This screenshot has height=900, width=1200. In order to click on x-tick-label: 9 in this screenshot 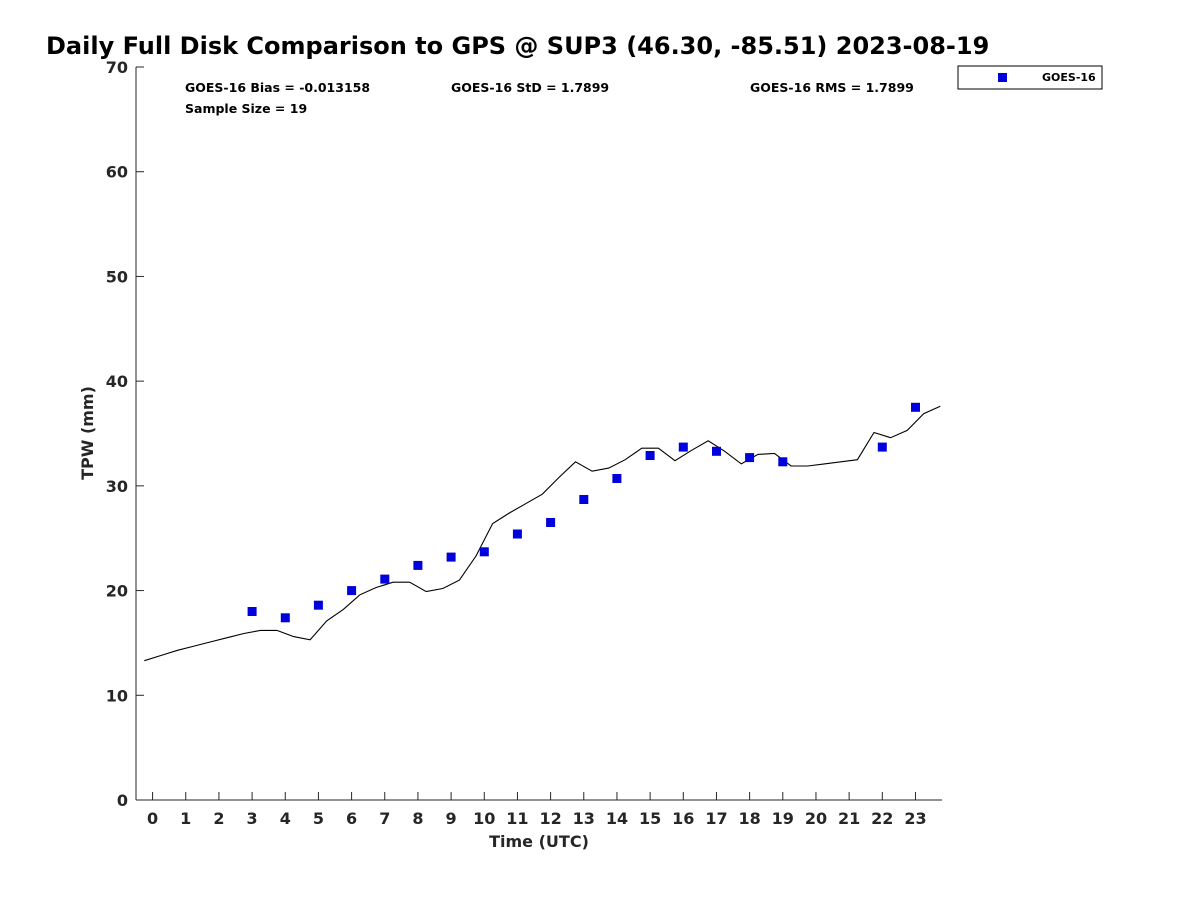, I will do `click(451, 818)`.